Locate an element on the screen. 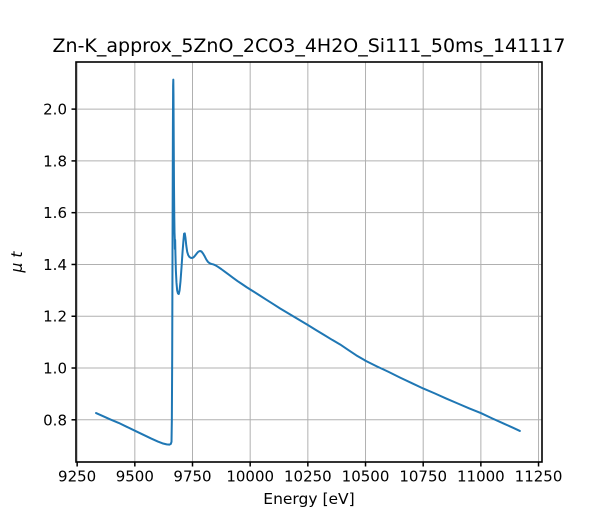 The image size is (600, 520). x-tick-label: 11250 is located at coordinates (539, 477).